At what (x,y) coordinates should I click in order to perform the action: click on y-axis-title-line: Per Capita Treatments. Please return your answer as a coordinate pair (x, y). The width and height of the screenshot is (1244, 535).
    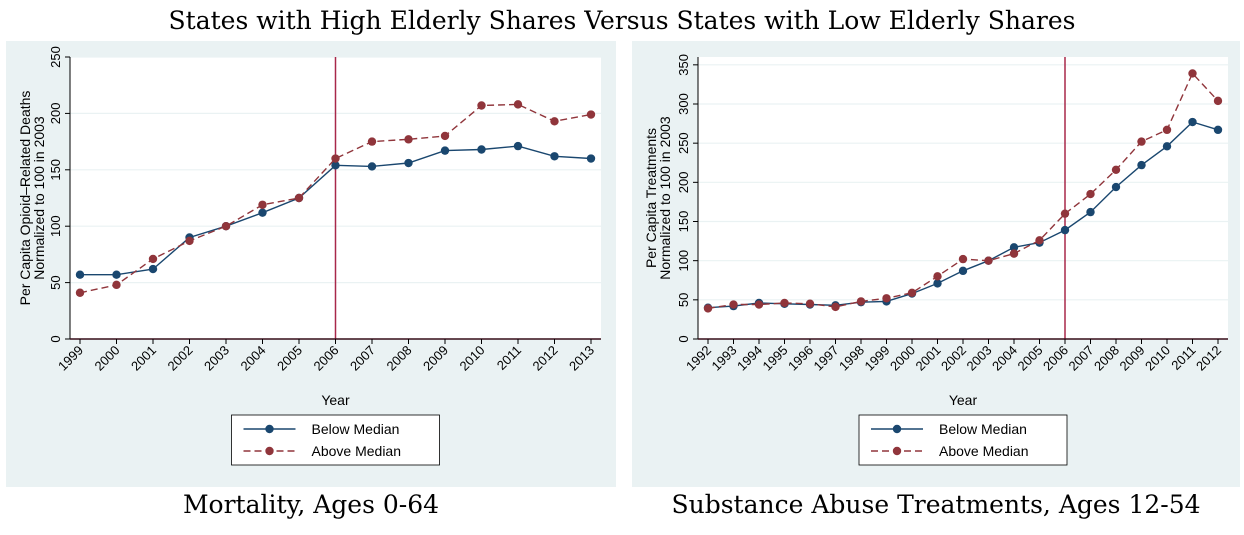
    Looking at the image, I should click on (651, 198).